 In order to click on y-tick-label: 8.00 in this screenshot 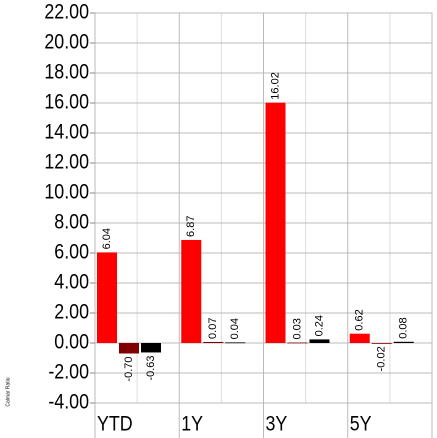, I will do `click(71, 222)`.